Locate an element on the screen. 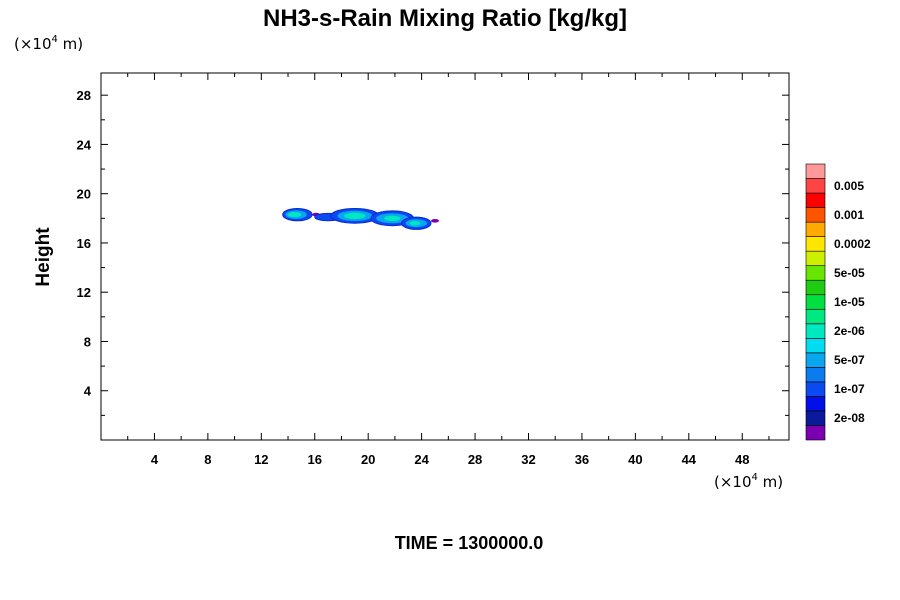 The width and height of the screenshot is (900, 600). colorbar-label: 2e-08 is located at coordinates (849, 418).